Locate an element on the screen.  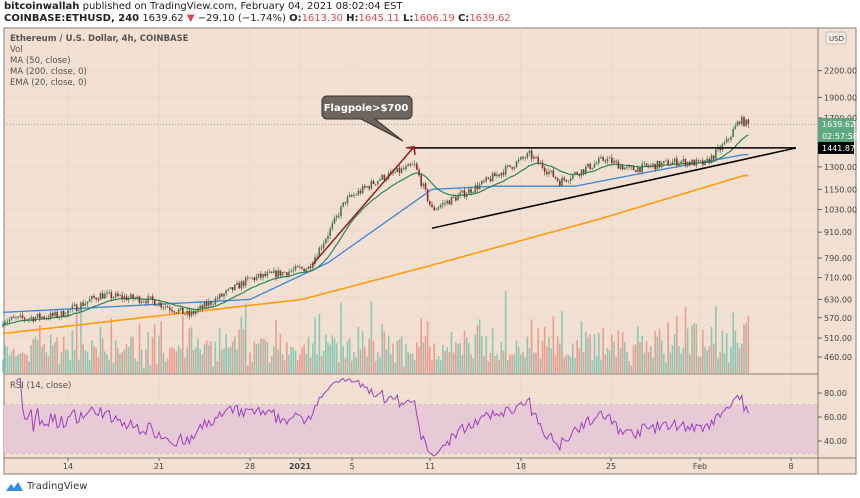
flagpole-callout: Flagpole>$700 is located at coordinates (367, 118).